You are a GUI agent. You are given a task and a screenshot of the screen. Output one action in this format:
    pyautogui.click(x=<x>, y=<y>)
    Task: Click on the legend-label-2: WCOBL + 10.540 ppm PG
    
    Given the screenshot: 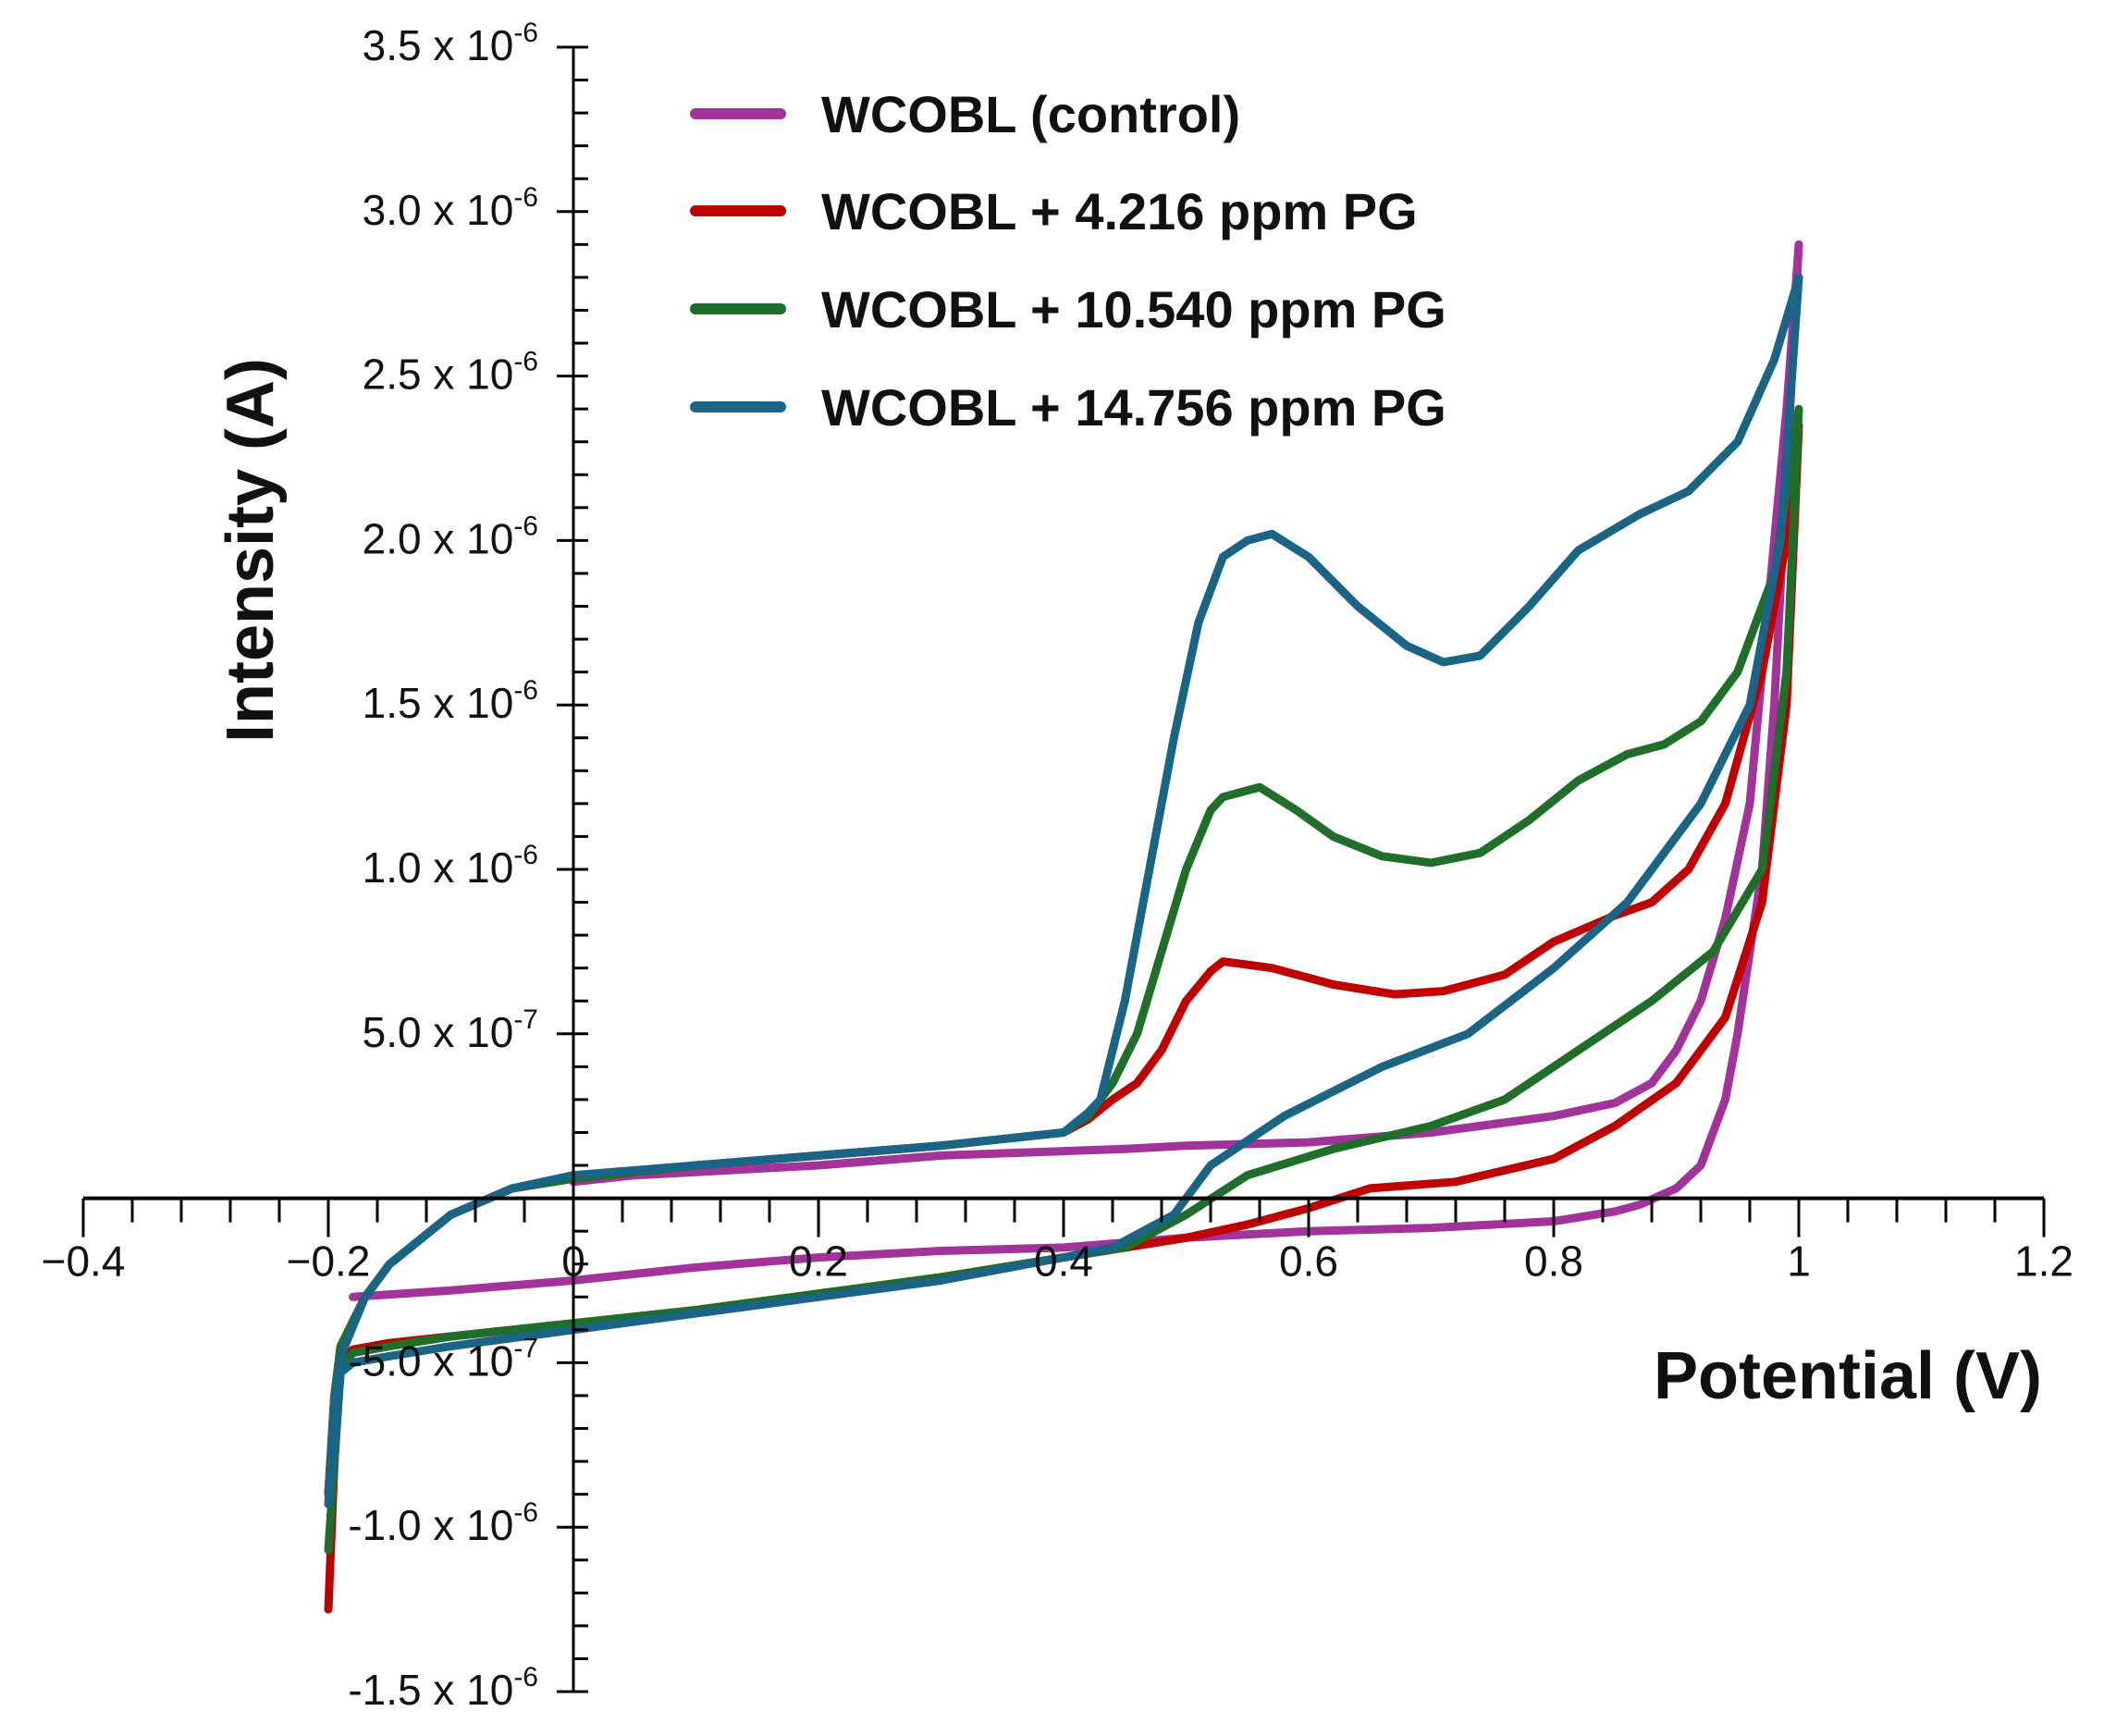 What is the action you would take?
    pyautogui.click(x=1133, y=309)
    